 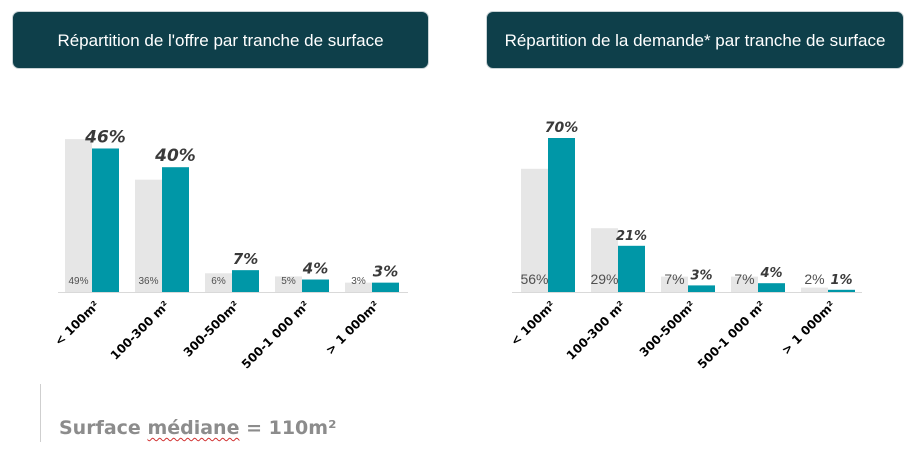 I want to click on ghost-data-label: 3%, so click(x=358, y=281).